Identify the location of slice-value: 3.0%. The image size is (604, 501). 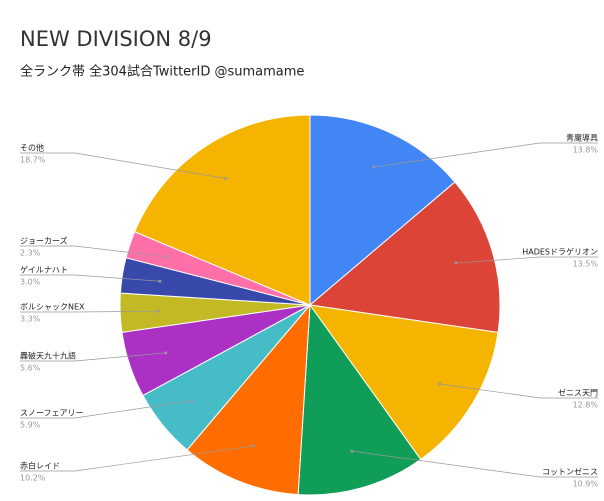
(30, 282).